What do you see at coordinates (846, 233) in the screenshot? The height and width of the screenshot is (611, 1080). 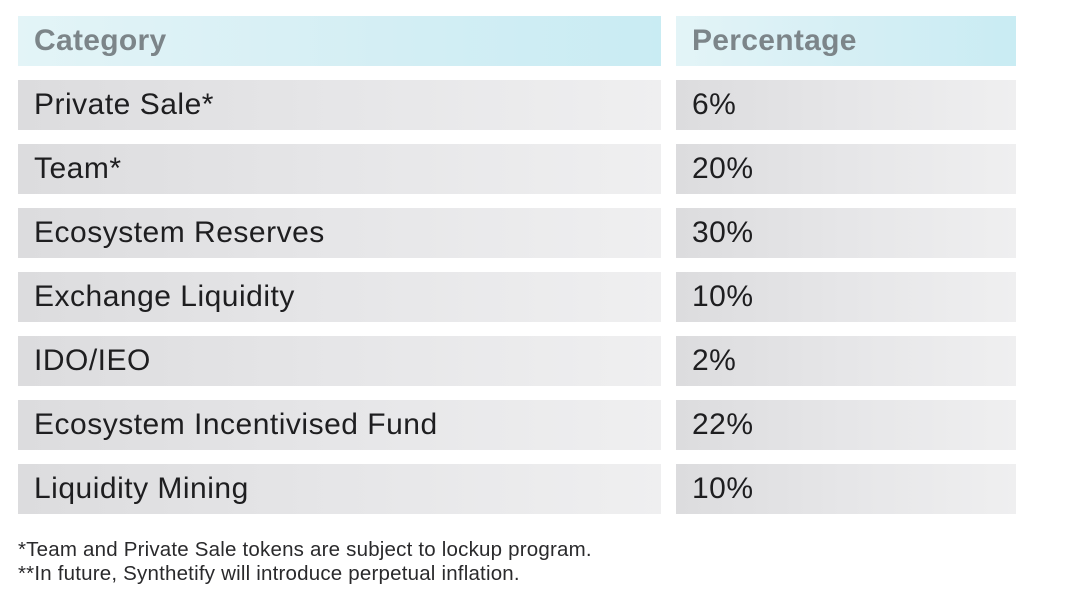 I see `percentage-cell: 30%` at bounding box center [846, 233].